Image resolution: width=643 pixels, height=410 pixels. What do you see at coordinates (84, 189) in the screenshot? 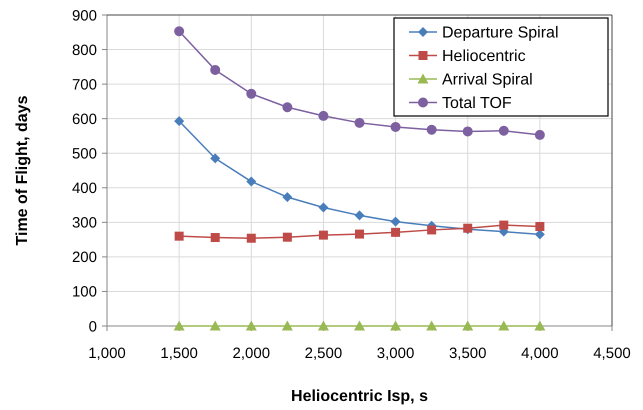
I see `y-tick-label: 400` at bounding box center [84, 189].